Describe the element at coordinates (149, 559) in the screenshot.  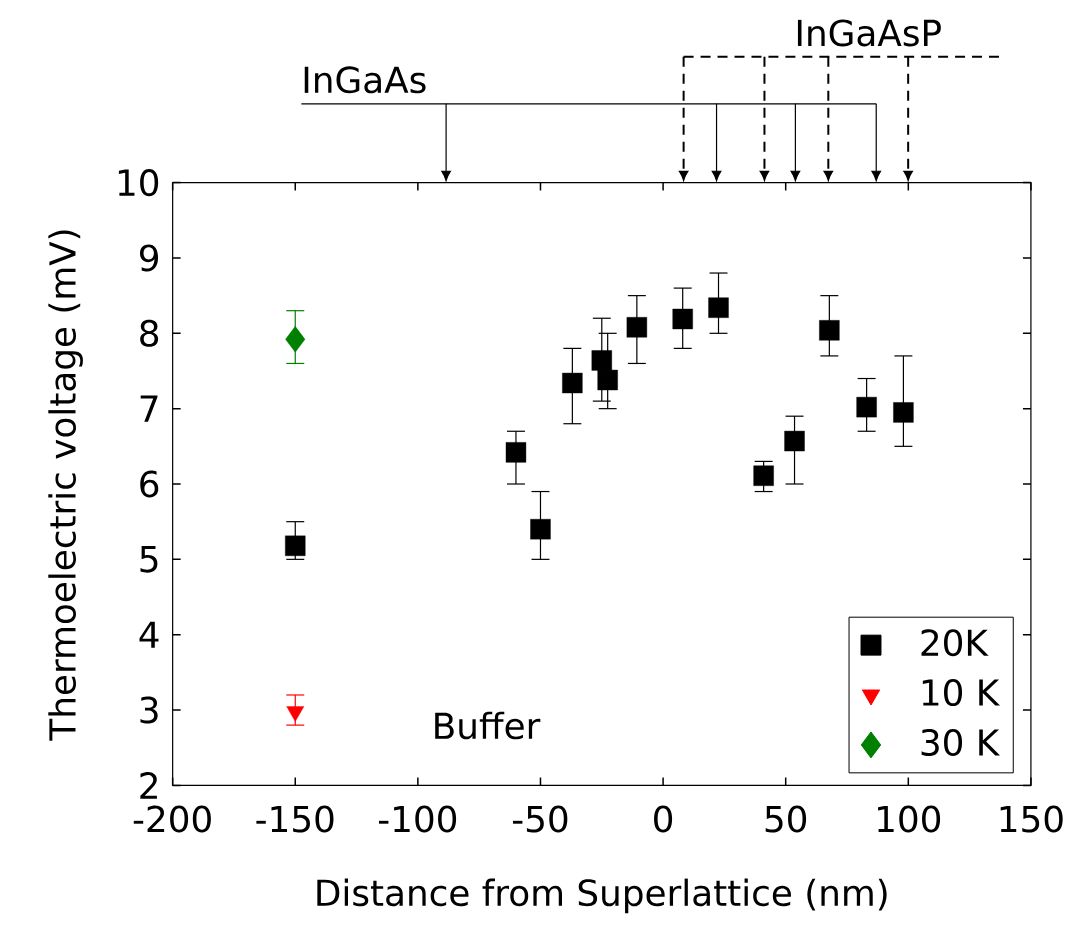
I see `y-tick-label: 5` at that location.